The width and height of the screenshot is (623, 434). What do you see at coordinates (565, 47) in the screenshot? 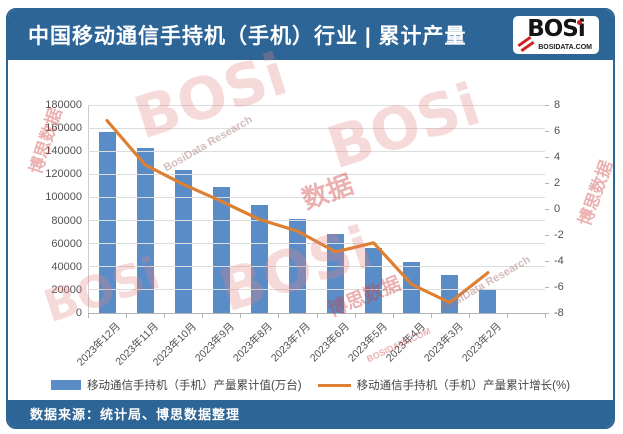
I see `logo-domain: BOSIDATA.COM` at bounding box center [565, 47].